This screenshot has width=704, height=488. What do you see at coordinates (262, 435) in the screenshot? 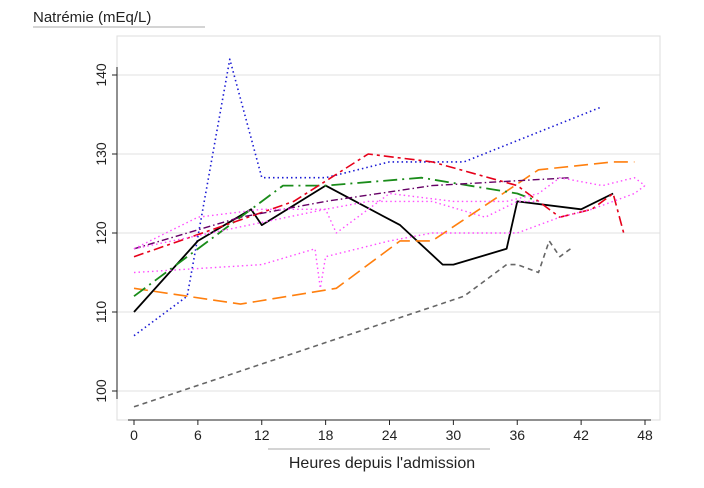
I see `x-tick-label: 12` at bounding box center [262, 435].